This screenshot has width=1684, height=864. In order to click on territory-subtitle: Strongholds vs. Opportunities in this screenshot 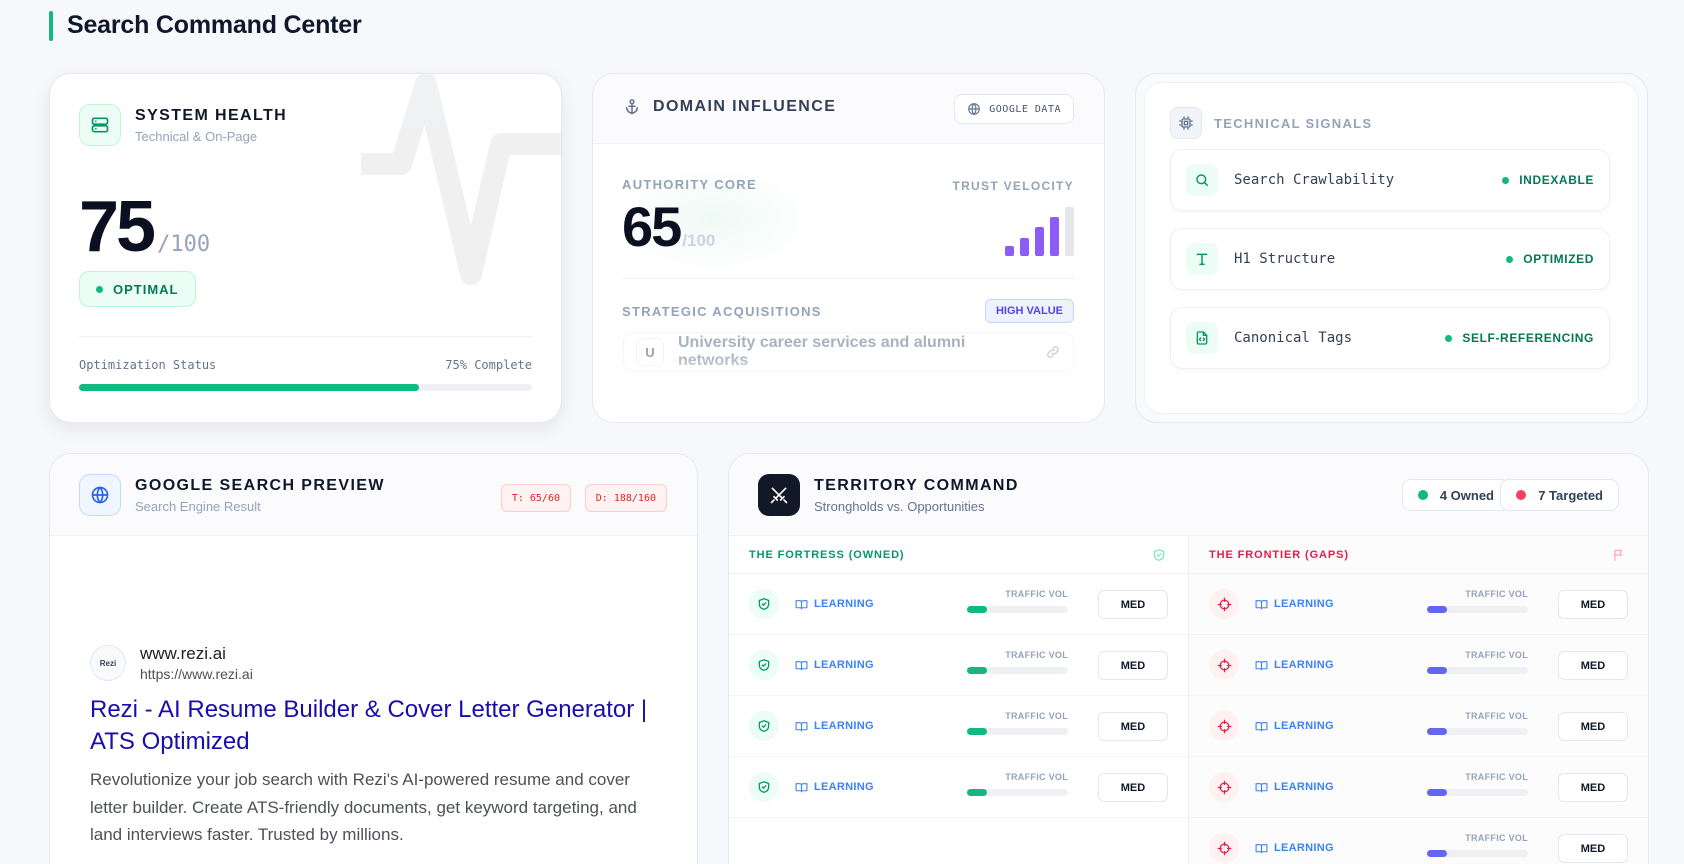, I will do `click(899, 506)`.